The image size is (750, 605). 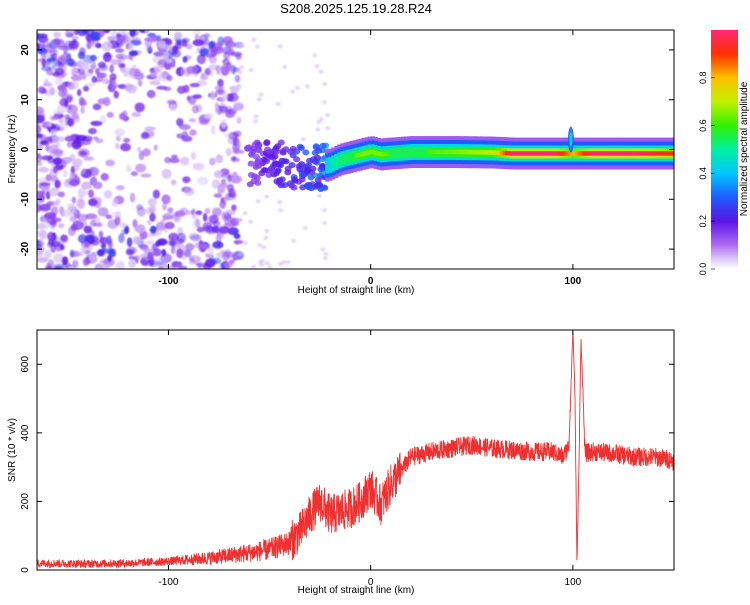 I want to click on xtick-label: -100, so click(x=168, y=281).